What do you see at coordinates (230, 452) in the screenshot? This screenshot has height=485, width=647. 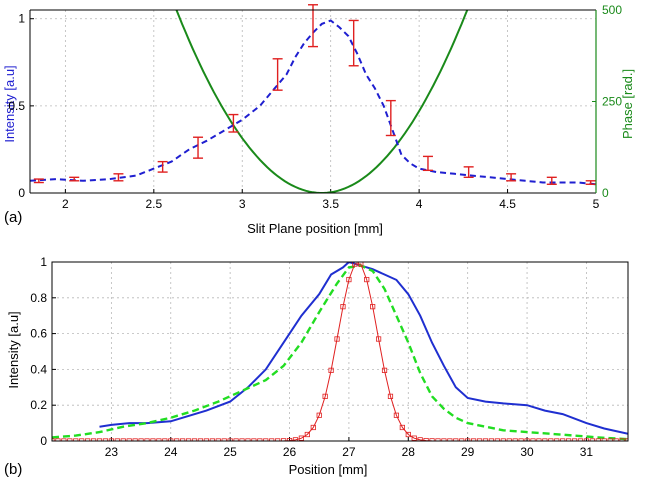 I see `x-tick-label-b: 25` at bounding box center [230, 452].